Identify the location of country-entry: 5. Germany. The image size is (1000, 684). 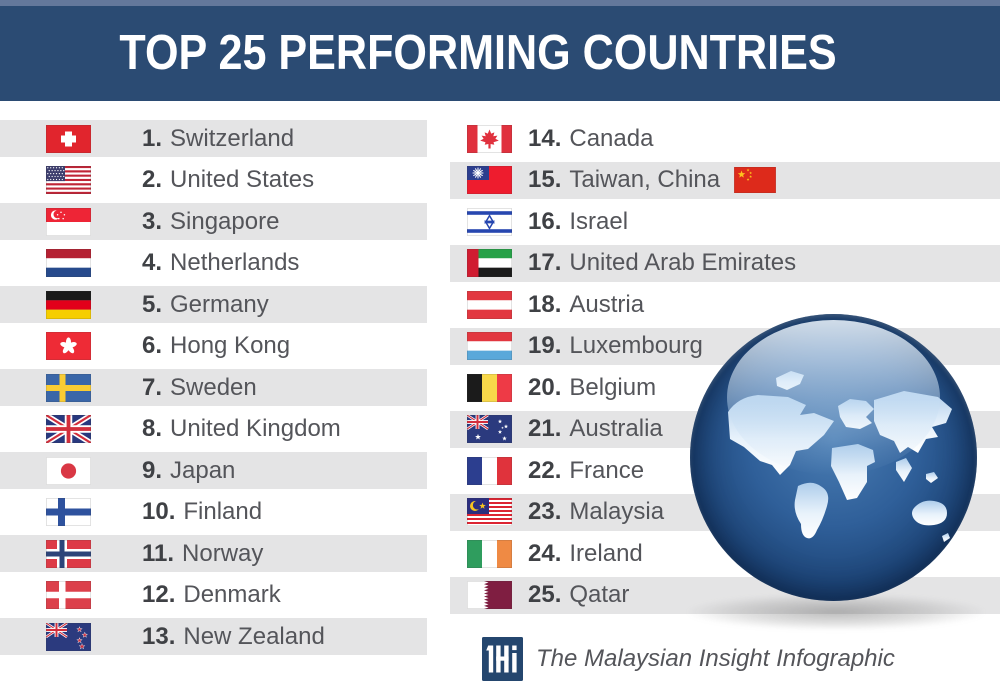
(205, 305).